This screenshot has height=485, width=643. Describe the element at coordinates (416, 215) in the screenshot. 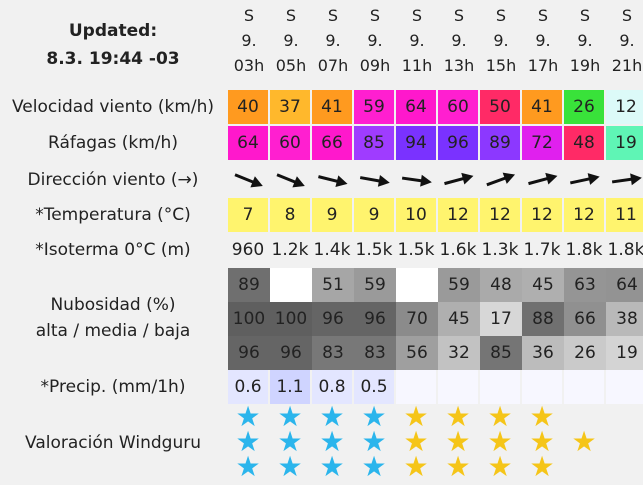

I see `temperature-cell: 10` at that location.